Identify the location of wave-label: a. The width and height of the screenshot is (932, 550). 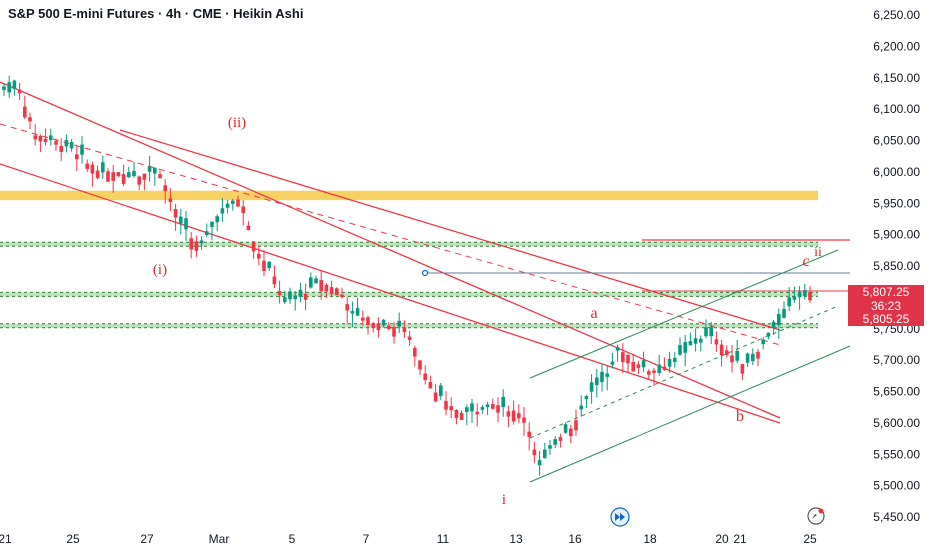
(593, 313).